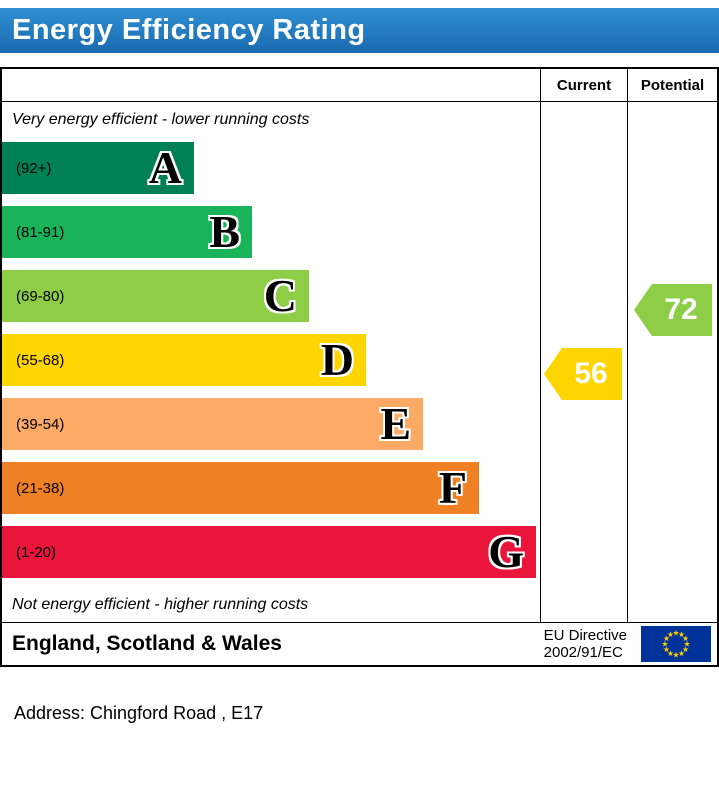 Image resolution: width=719 pixels, height=805 pixels. What do you see at coordinates (672, 85) in the screenshot?
I see `potential-column-header: Potential` at bounding box center [672, 85].